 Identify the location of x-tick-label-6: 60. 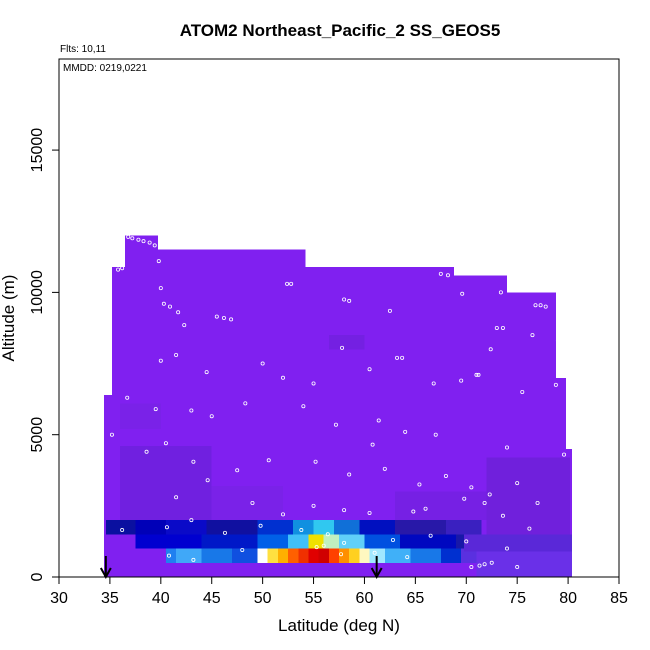
(365, 598).